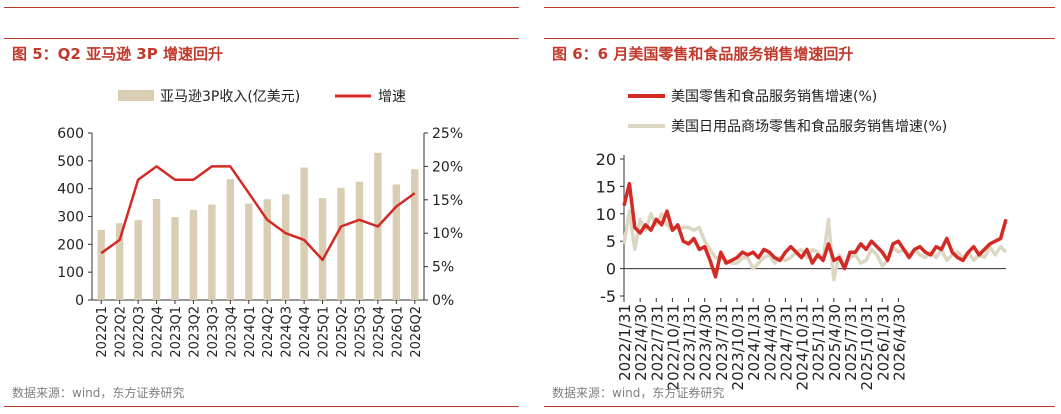 The height and width of the screenshot is (414, 1061). I want to click on x-tick-label: 2023/7/31, so click(722, 342).